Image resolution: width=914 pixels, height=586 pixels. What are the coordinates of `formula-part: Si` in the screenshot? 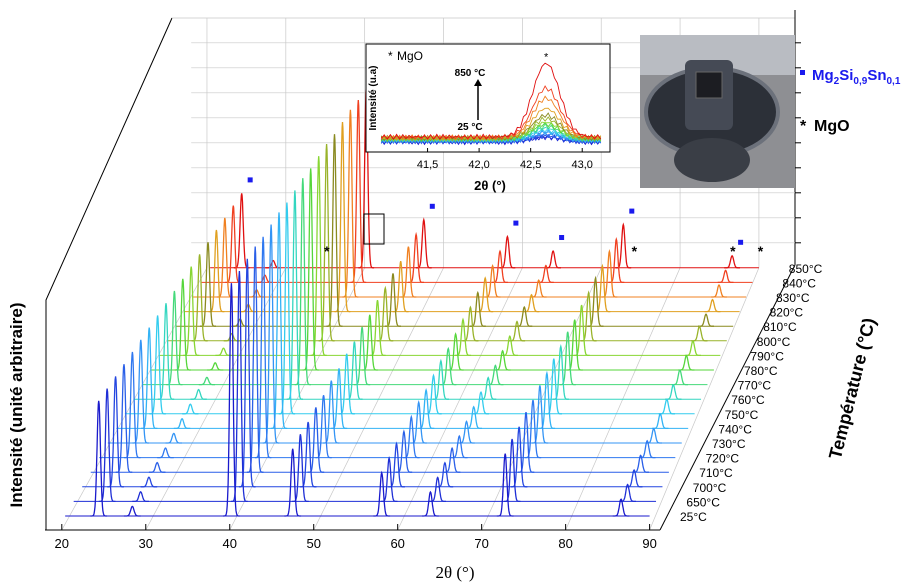 It's located at (846, 75).